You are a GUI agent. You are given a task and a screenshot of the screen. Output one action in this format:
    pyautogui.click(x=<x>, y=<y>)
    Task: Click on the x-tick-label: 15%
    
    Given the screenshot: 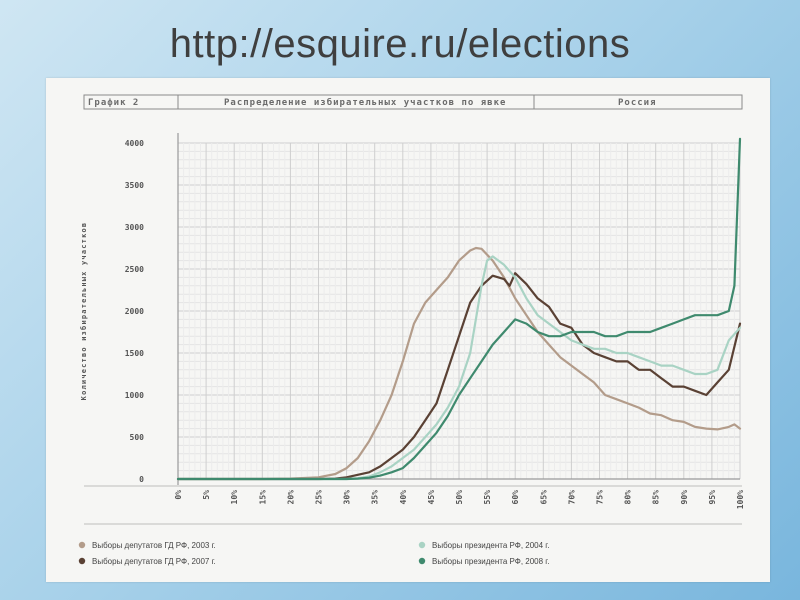 What is the action you would take?
    pyautogui.click(x=262, y=497)
    